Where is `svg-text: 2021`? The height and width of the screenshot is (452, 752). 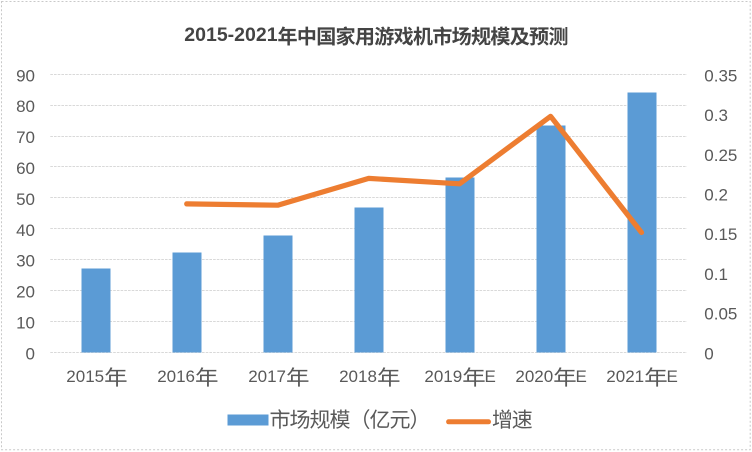
svg-text: 2021 is located at coordinates (625, 376).